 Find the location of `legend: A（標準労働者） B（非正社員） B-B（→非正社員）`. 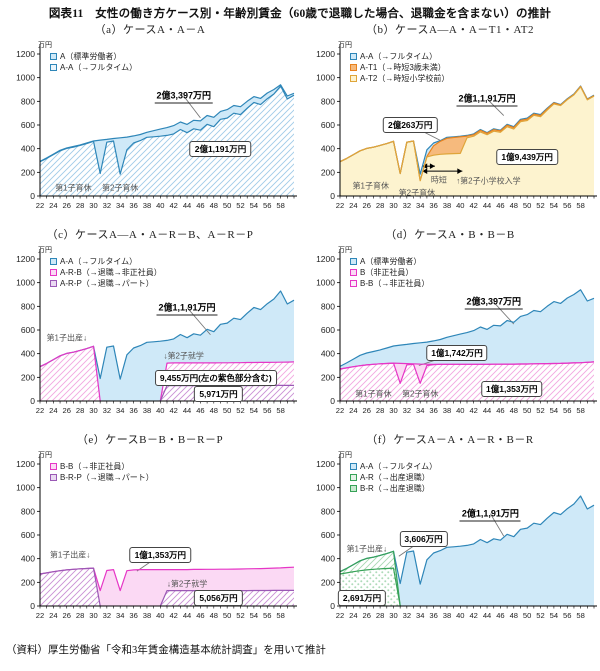

legend: A（標準労働者） B（非正社員） B-B（→非正社員） is located at coordinates (389, 272).